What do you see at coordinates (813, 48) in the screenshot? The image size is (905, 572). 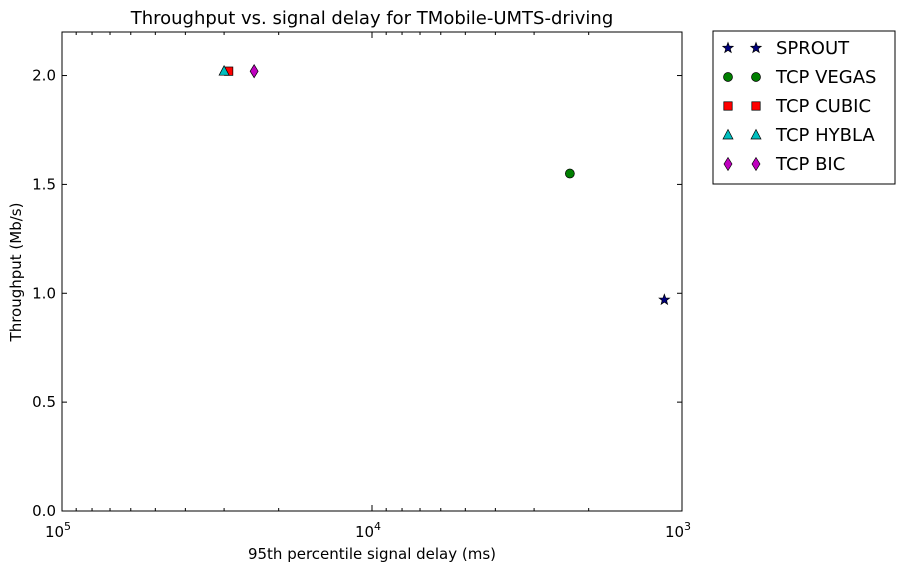 I see `legend-label: SPROUT` at bounding box center [813, 48].